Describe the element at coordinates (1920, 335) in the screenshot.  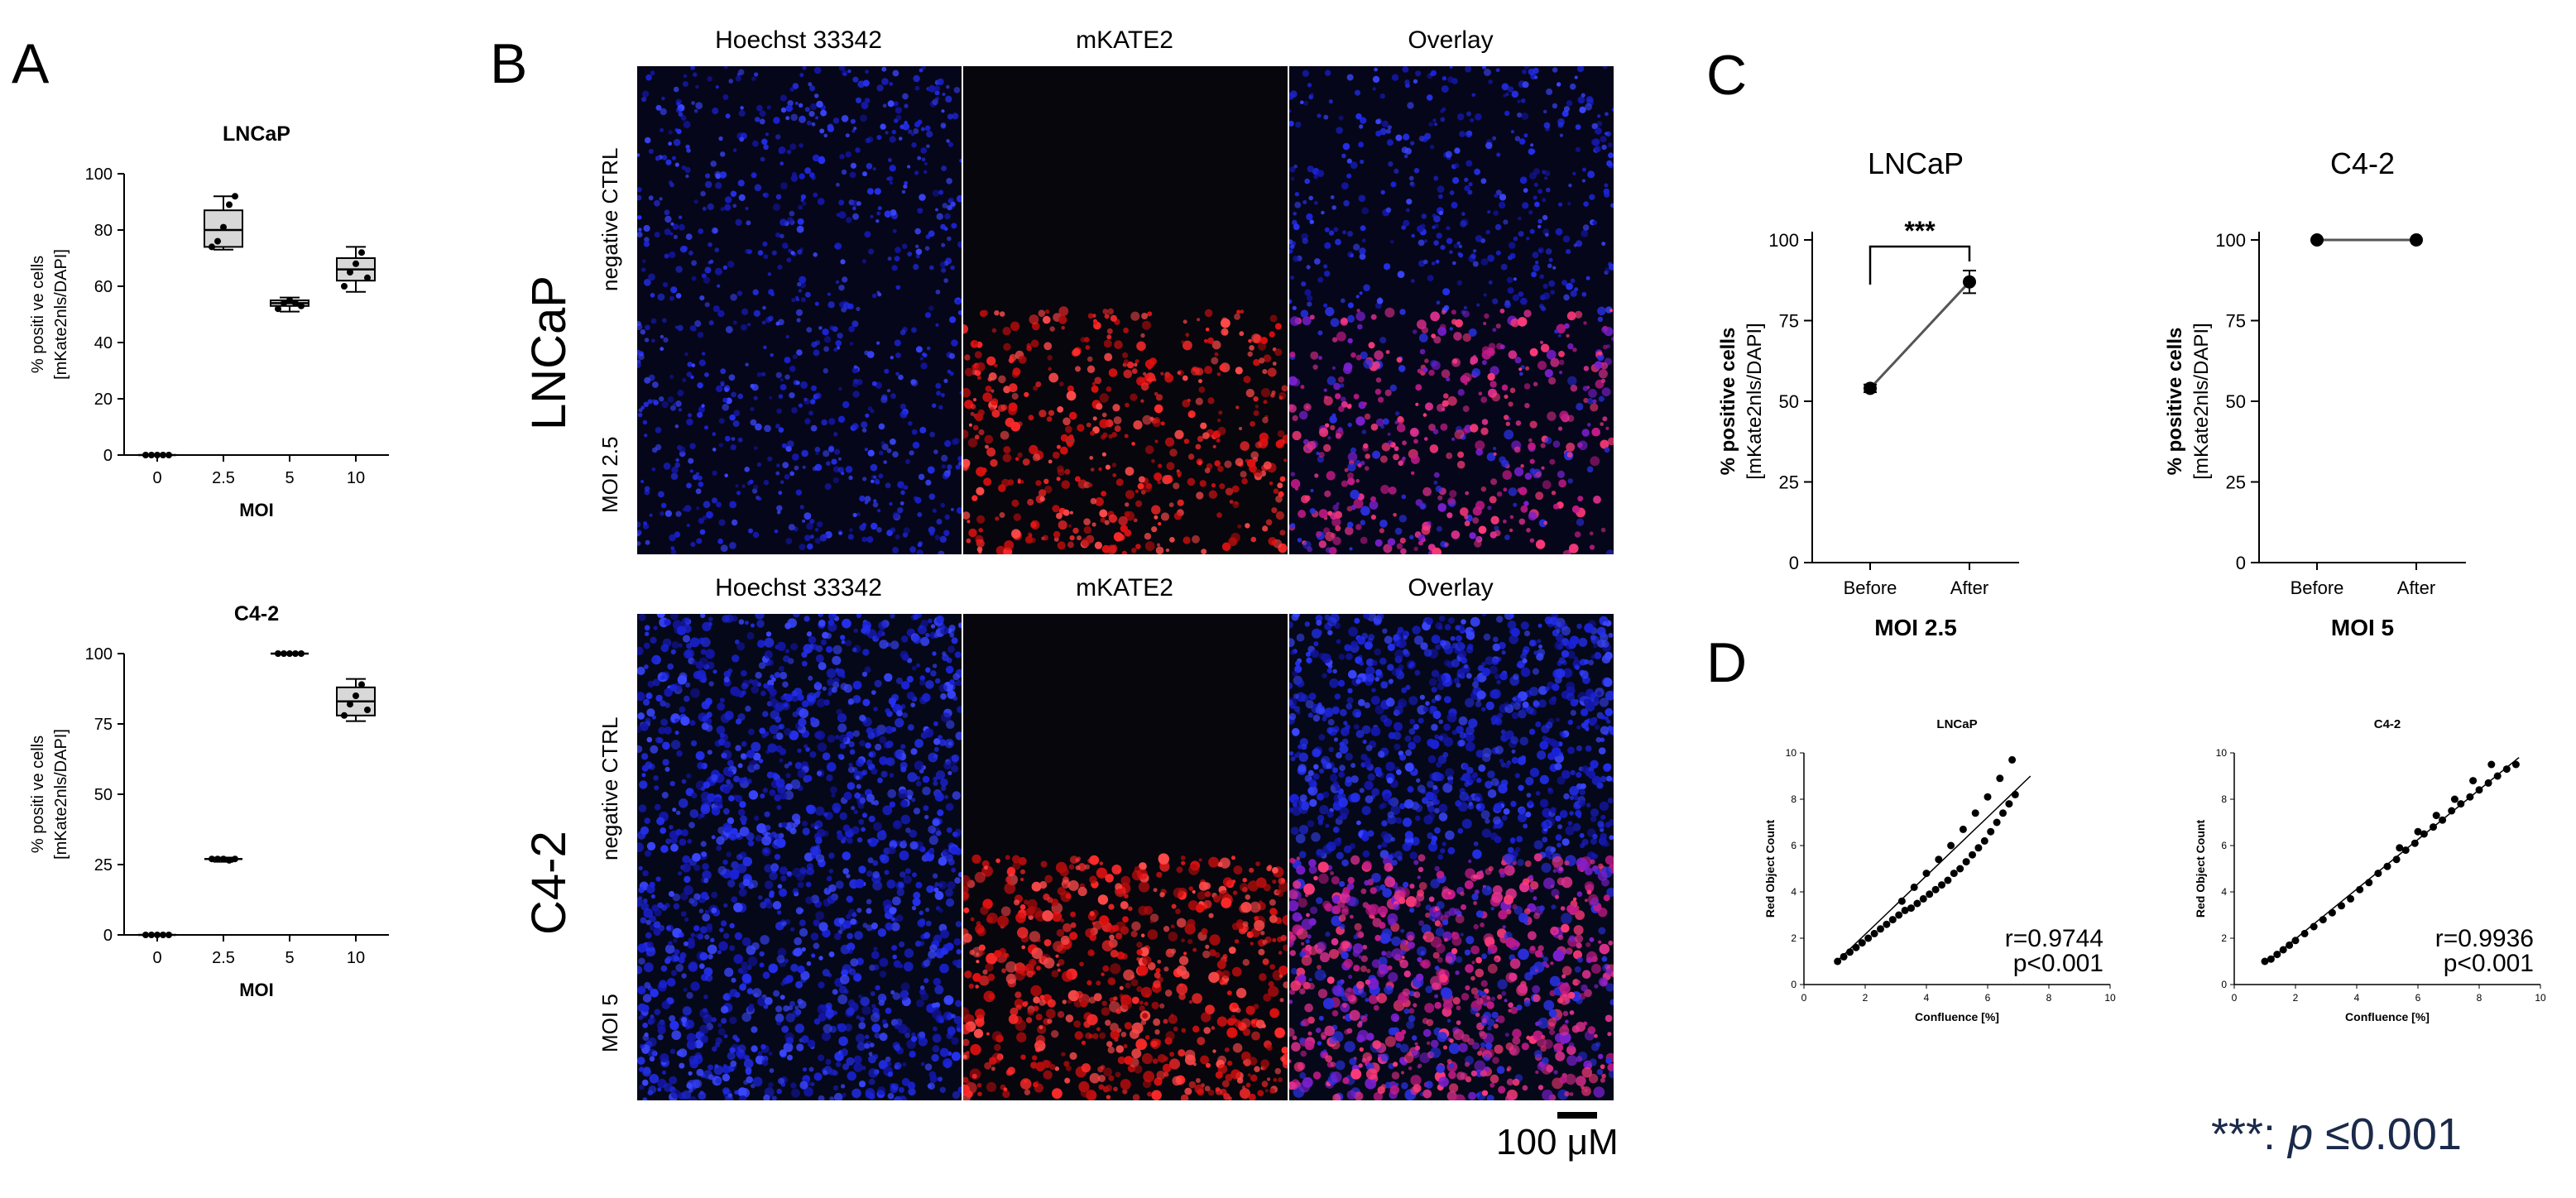
I see `series-line` at that location.